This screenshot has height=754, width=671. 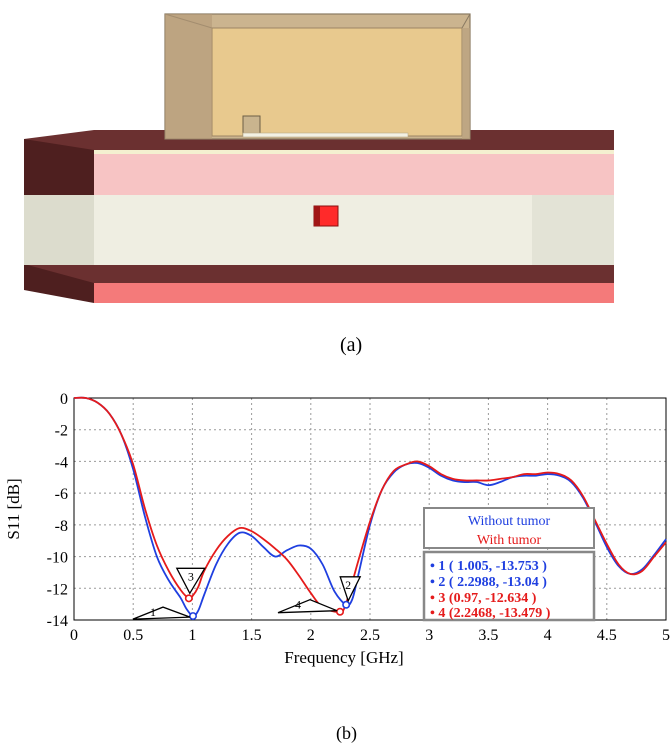 I want to click on x-tick-label: 3, so click(x=429, y=635).